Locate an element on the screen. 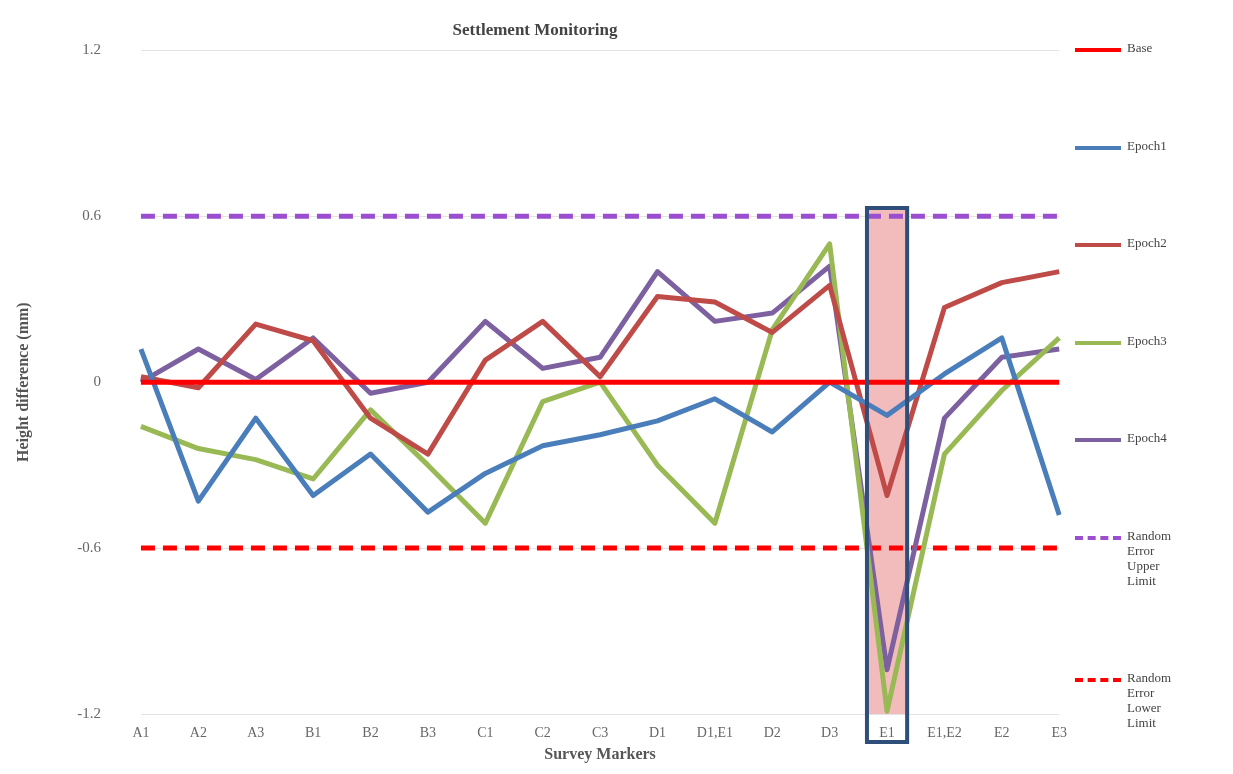 The image size is (1233, 774). x-tick-label: B2 is located at coordinates (370, 733).